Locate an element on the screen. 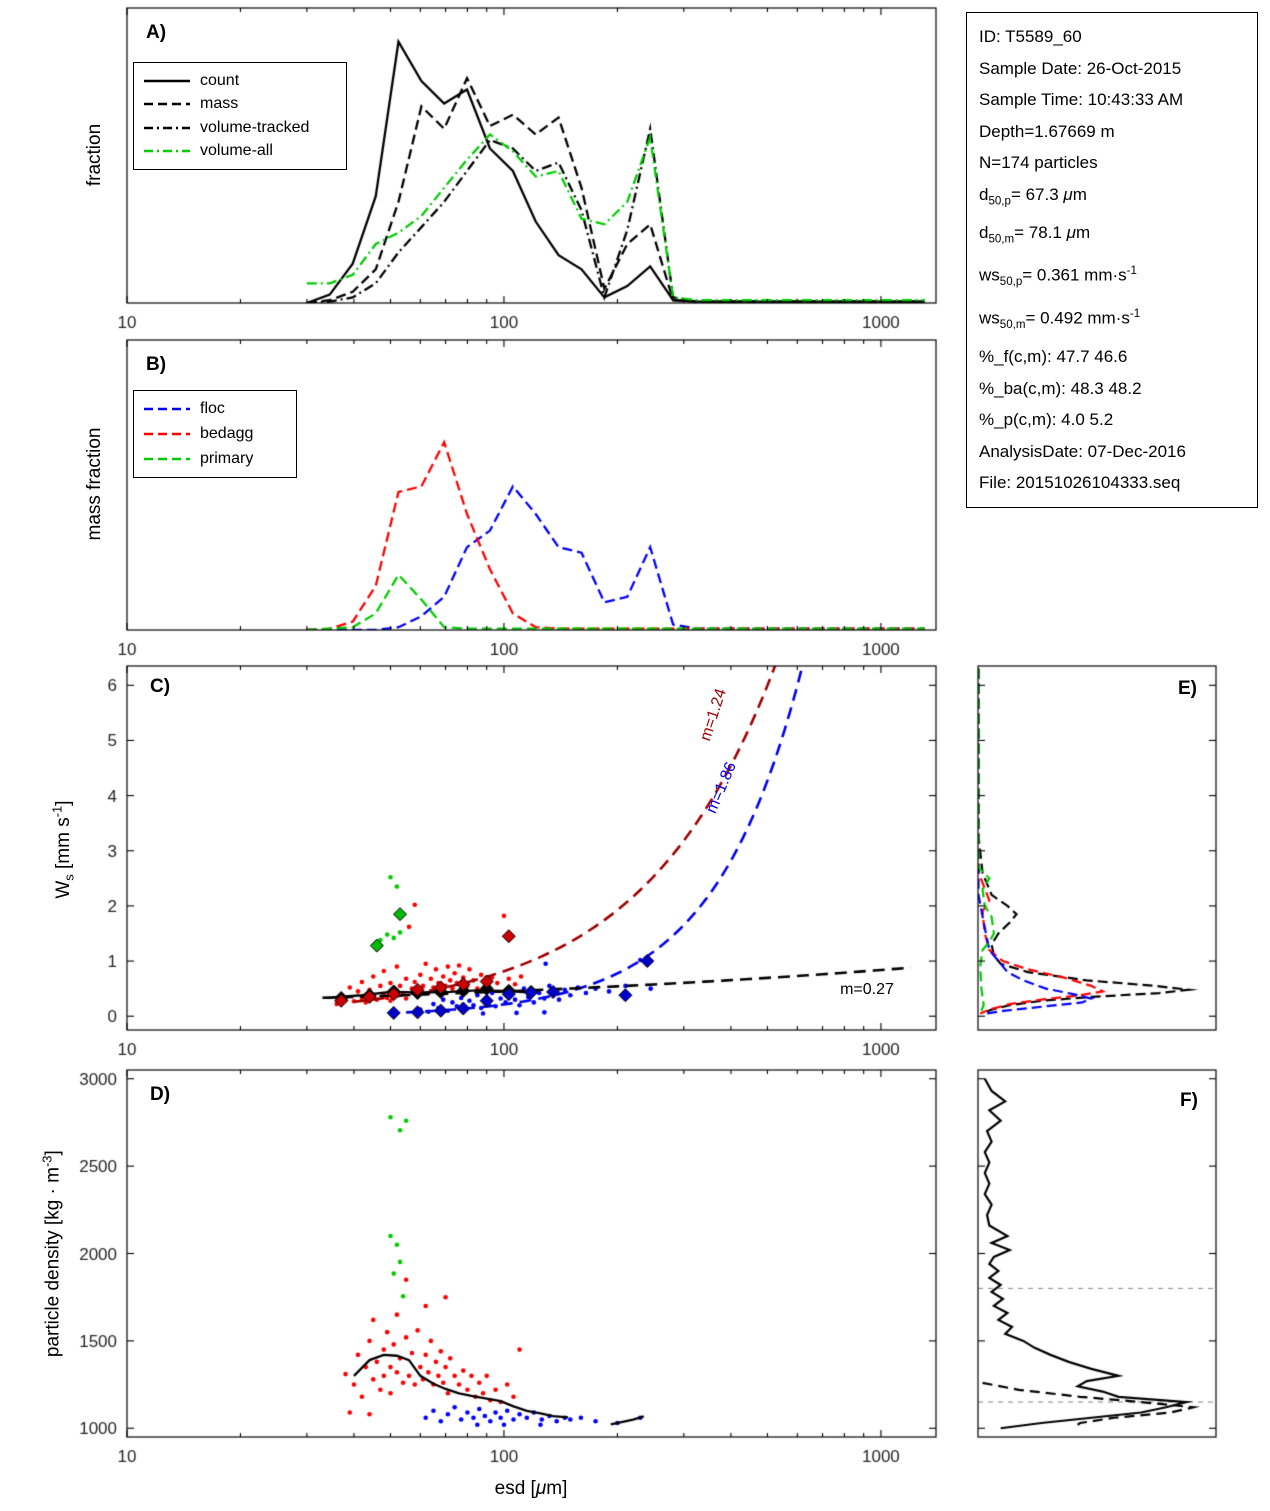  info-depth: Depth=1.67669 m is located at coordinates (1047, 131).